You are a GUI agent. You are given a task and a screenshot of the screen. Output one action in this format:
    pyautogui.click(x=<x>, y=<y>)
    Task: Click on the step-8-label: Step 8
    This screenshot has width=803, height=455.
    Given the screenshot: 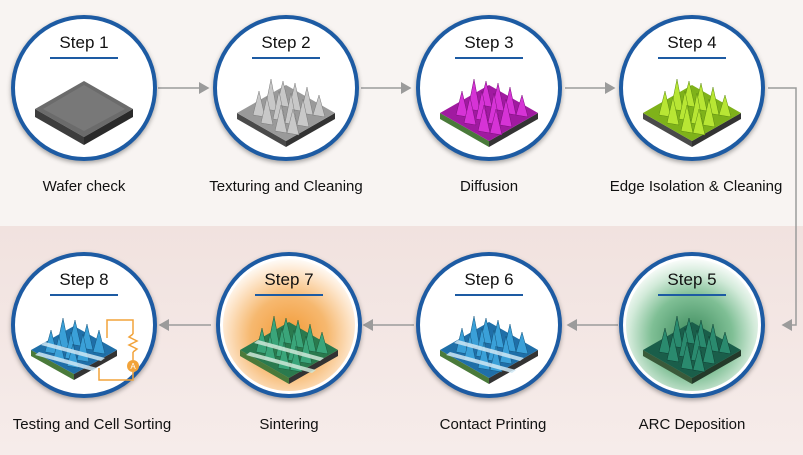 What is the action you would take?
    pyautogui.click(x=84, y=279)
    